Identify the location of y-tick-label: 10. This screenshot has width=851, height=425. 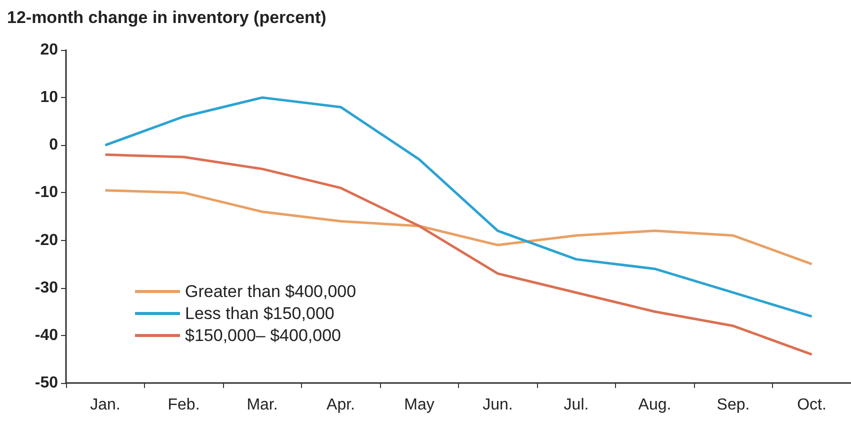
(49, 97).